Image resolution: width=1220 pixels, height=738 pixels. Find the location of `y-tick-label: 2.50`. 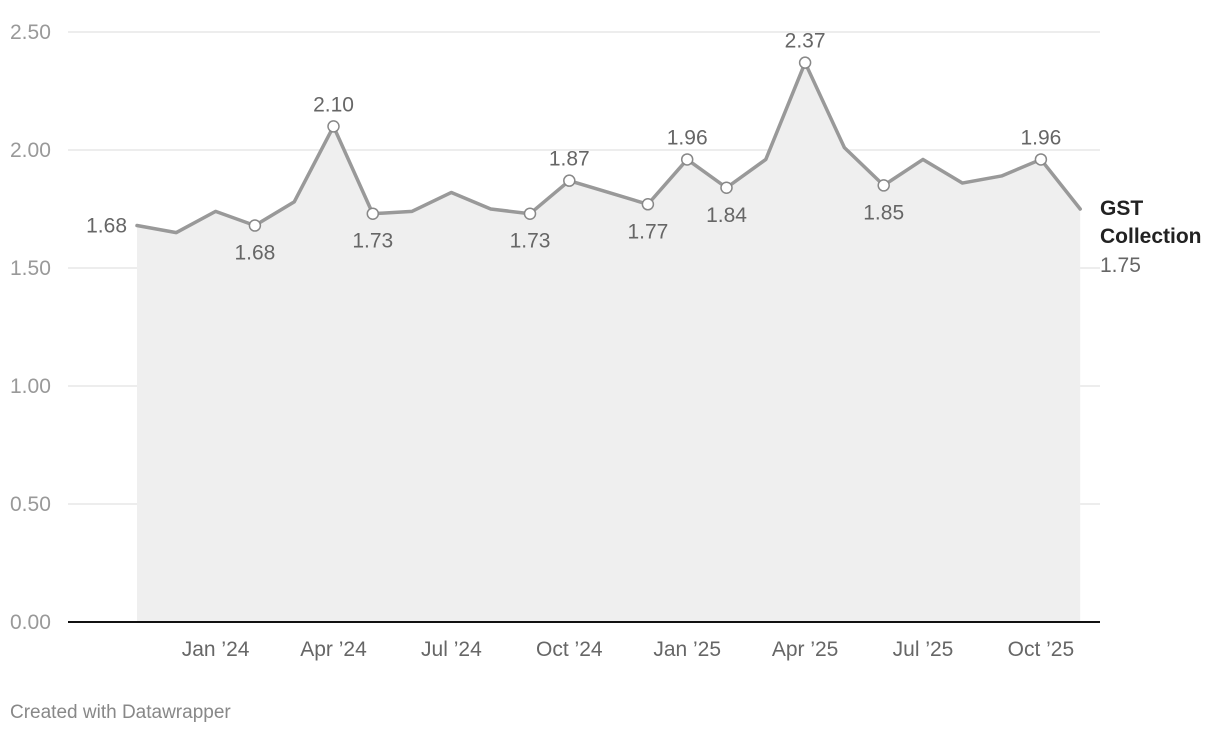

y-tick-label: 2.50 is located at coordinates (30, 32).